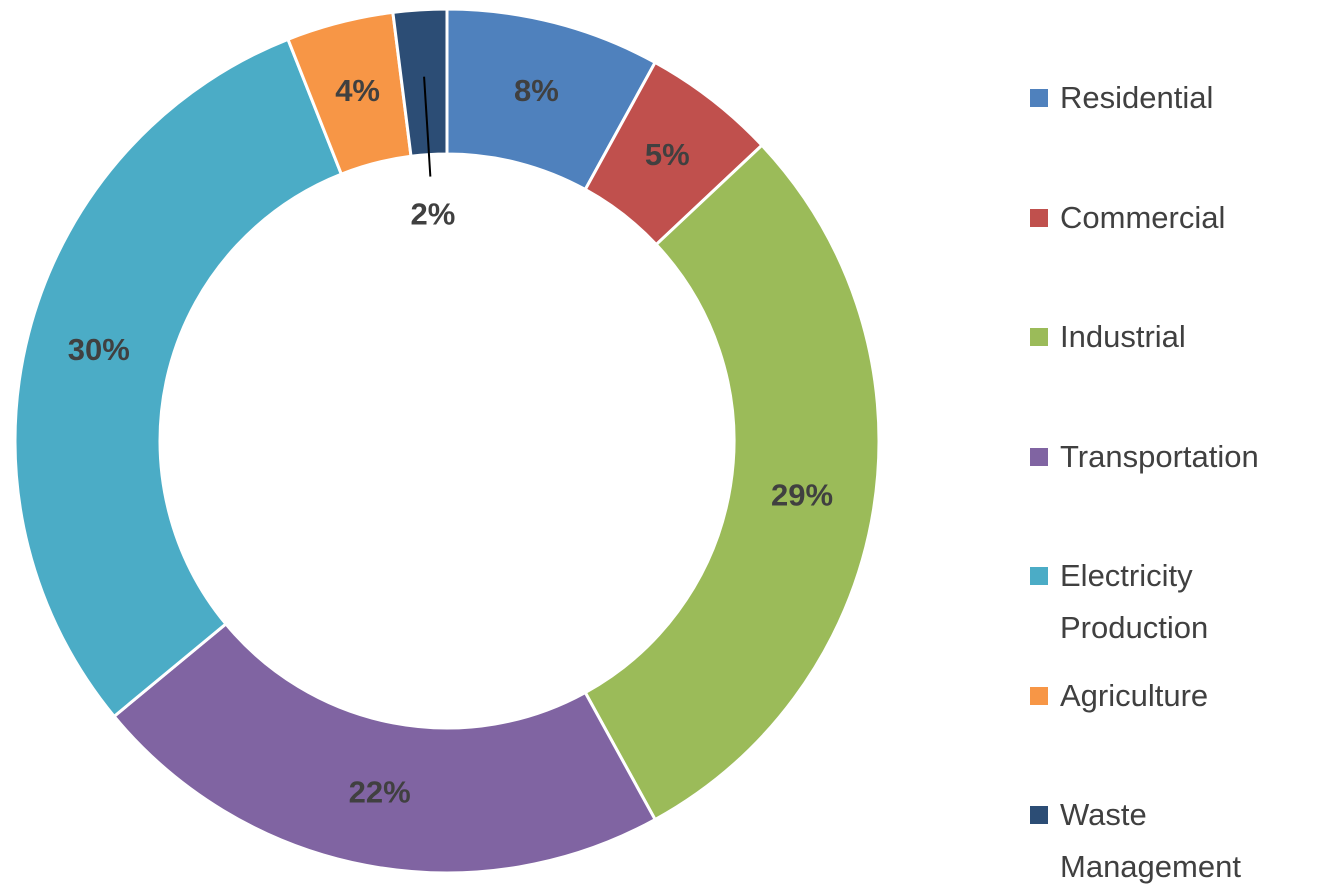 The height and width of the screenshot is (888, 1325). What do you see at coordinates (1134, 695) in the screenshot?
I see `legend-label: Agriculture` at bounding box center [1134, 695].